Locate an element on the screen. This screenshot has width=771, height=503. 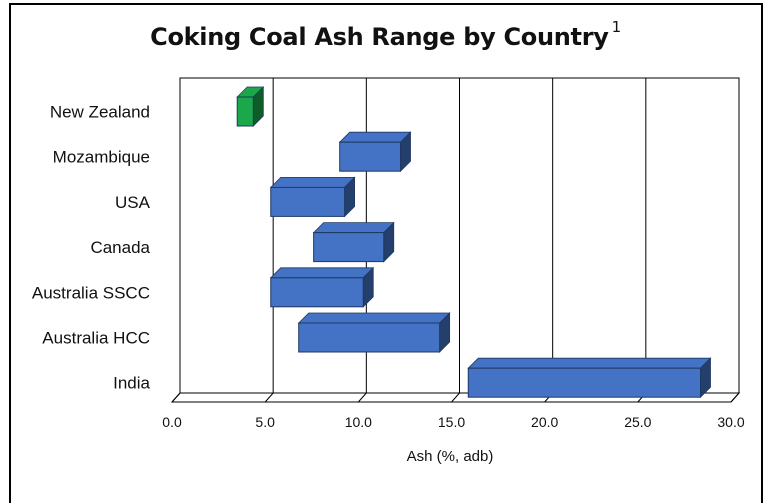
category-label: USA is located at coordinates (133, 202).